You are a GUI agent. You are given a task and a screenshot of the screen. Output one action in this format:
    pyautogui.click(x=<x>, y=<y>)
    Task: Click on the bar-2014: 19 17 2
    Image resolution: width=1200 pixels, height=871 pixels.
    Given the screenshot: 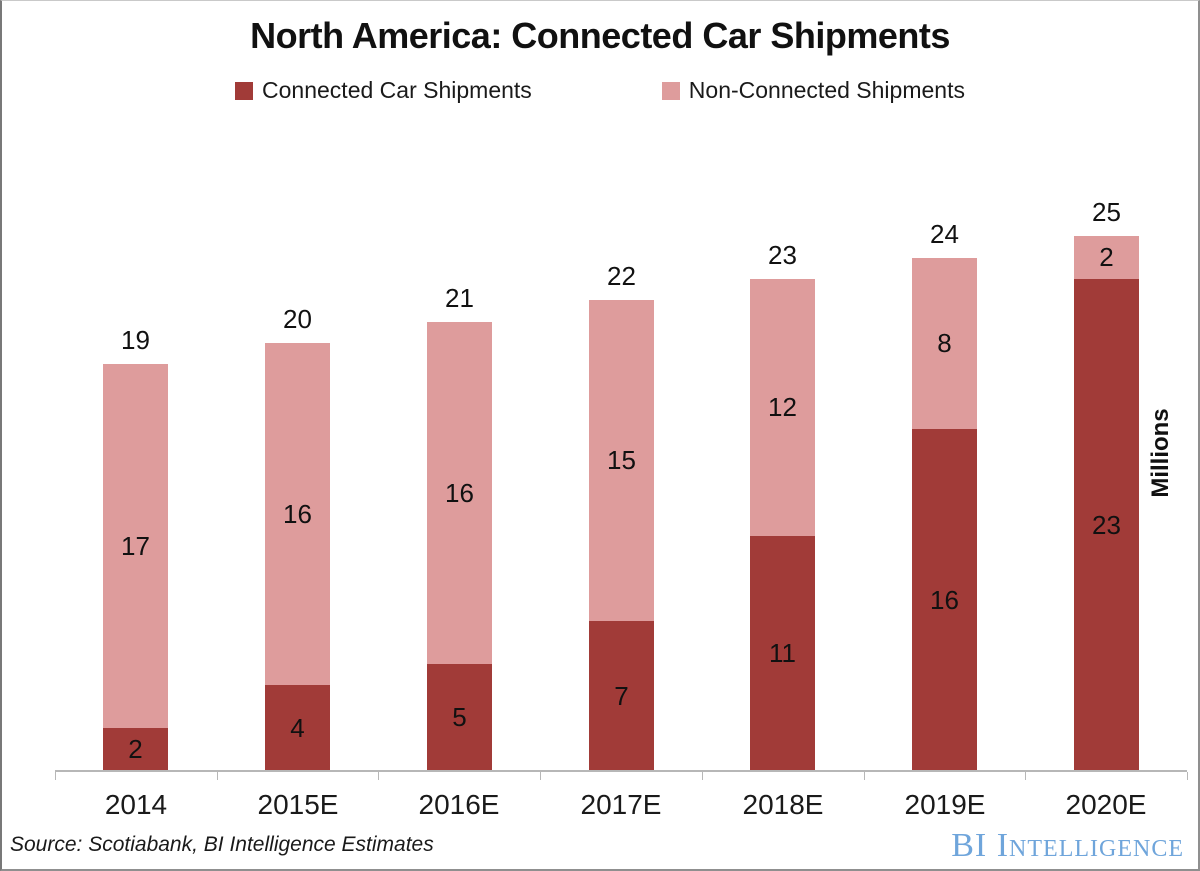 What is the action you would take?
    pyautogui.click(x=135, y=548)
    